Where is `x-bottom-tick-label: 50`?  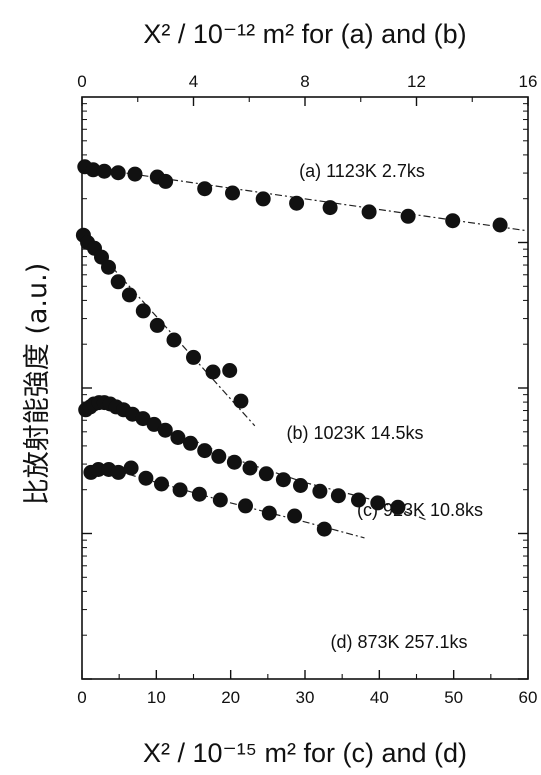
x-bottom-tick-label: 50 is located at coordinates (453, 697).